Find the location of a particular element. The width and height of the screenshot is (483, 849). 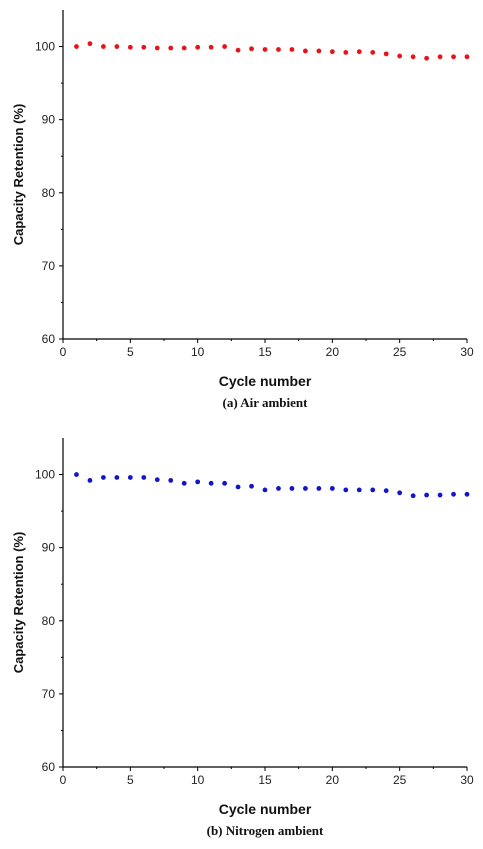

chart-b-y-tick-label: 100 is located at coordinates (45, 475).